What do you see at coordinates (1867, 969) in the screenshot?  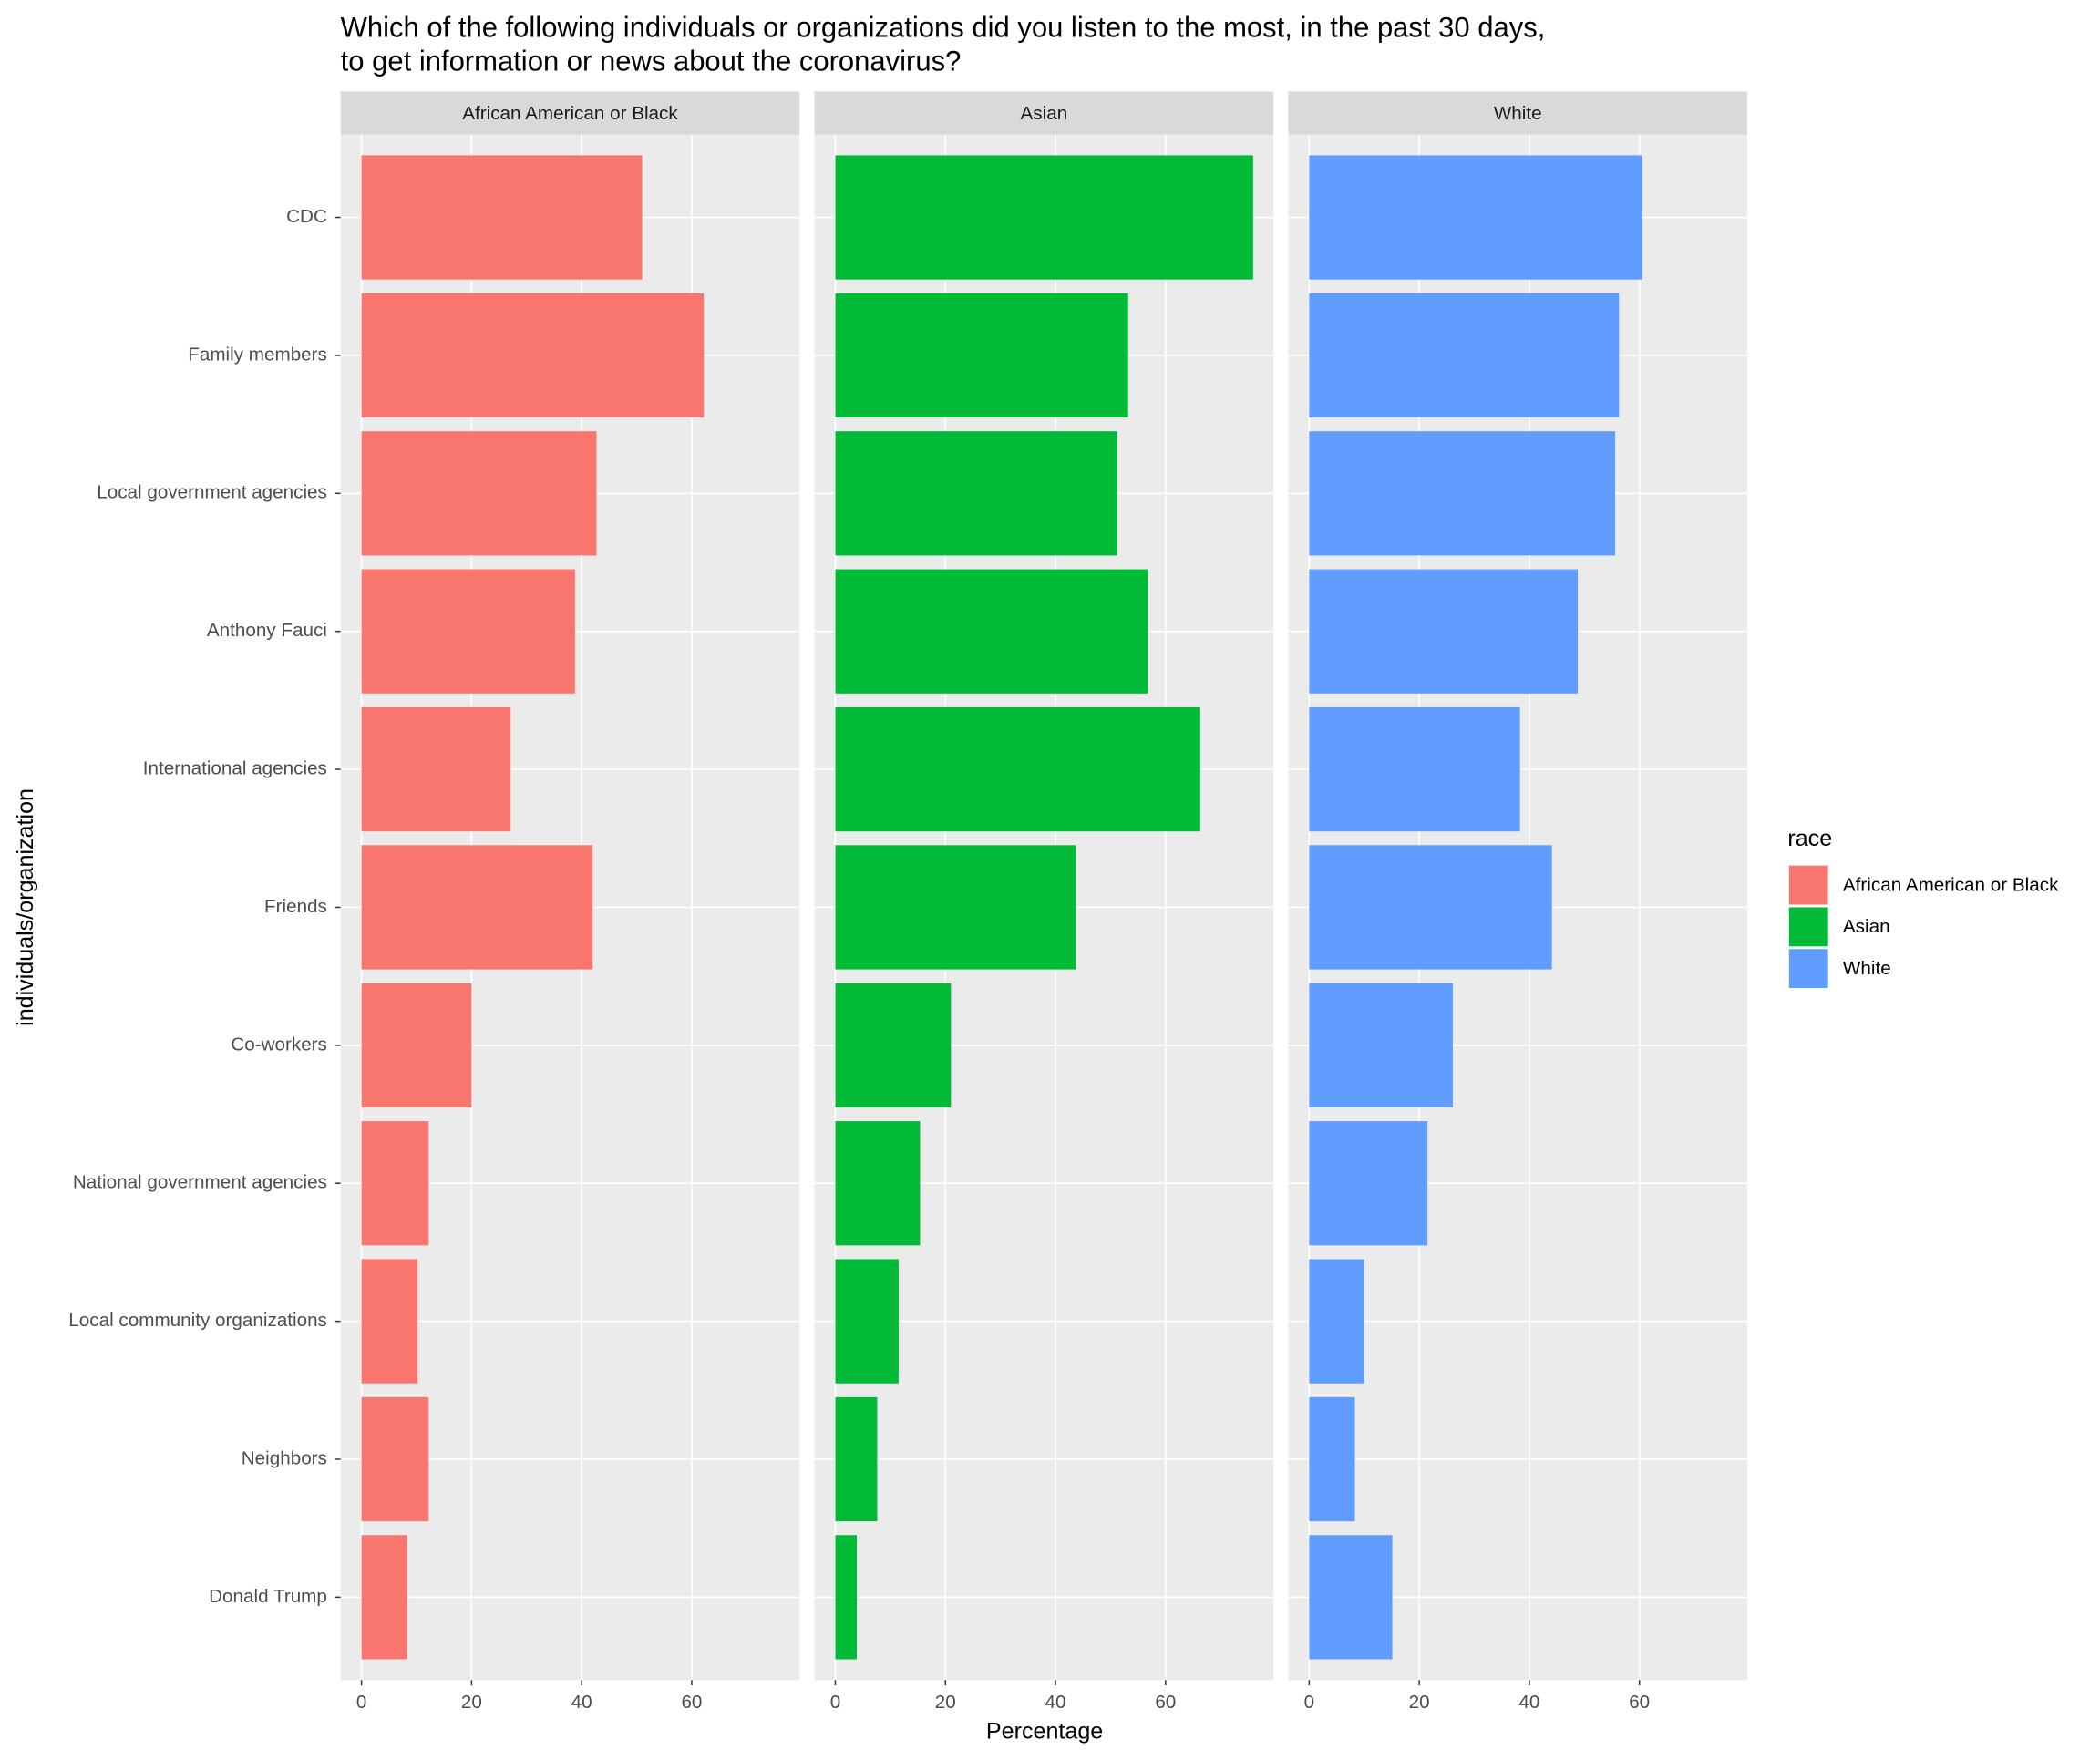 I see `legend-label: White` at bounding box center [1867, 969].